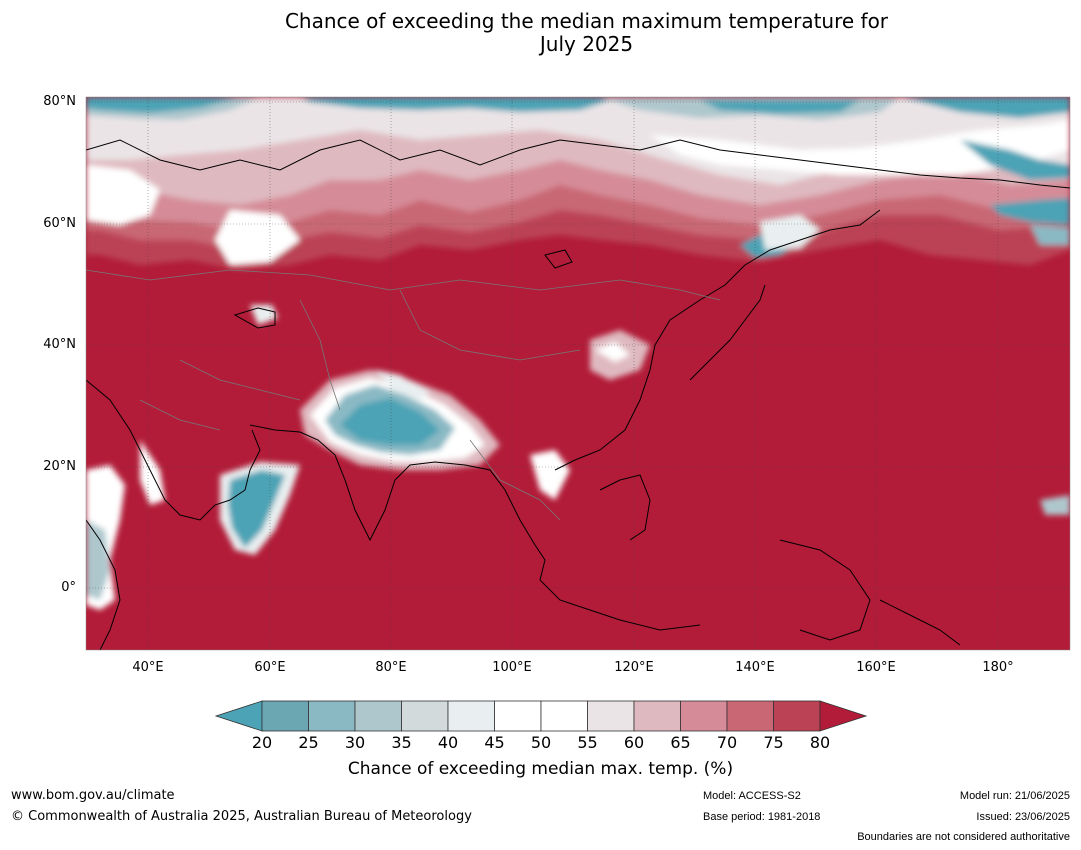  I want to click on colorbar-tick-80: 80, so click(820, 742).